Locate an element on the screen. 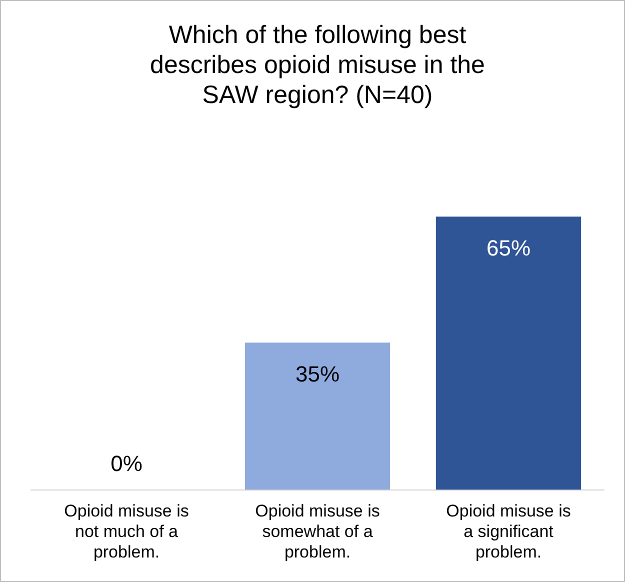 The image size is (625, 582). data-label: 65% is located at coordinates (508, 248).